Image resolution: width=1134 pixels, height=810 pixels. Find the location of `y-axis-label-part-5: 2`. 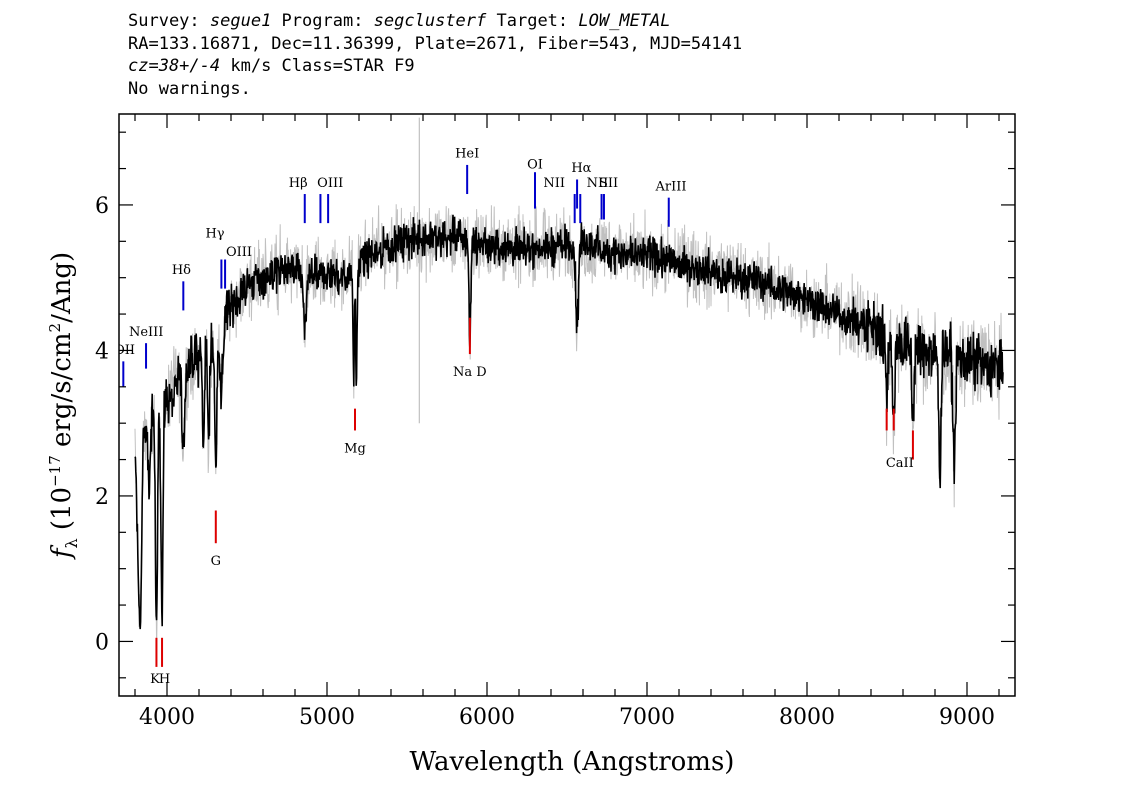

y-axis-label-part-5: 2 is located at coordinates (55, 328).